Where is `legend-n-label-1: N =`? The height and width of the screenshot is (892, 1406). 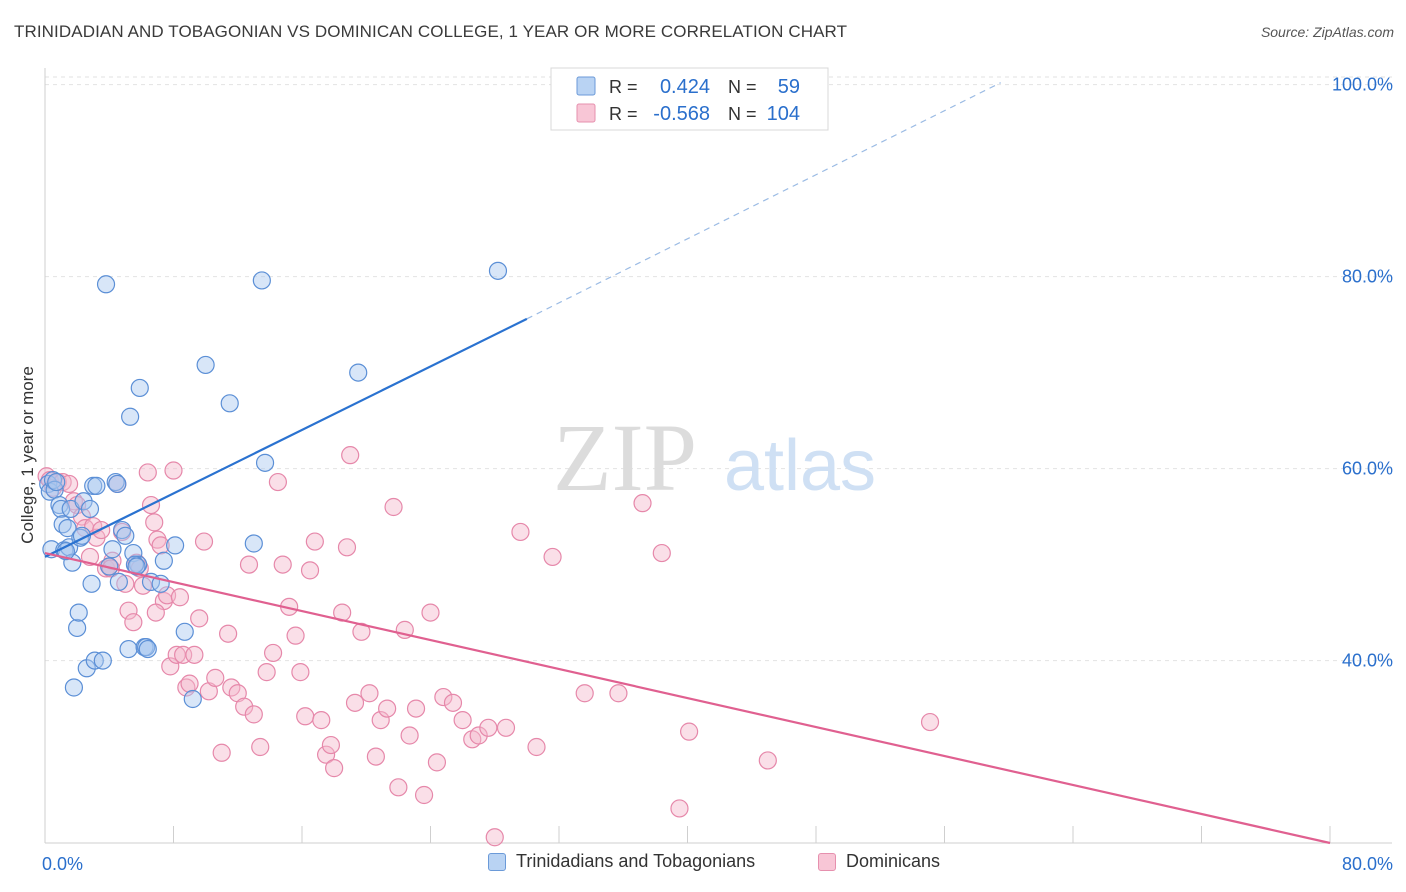
legend-n-label-1: N = is located at coordinates (742, 87).